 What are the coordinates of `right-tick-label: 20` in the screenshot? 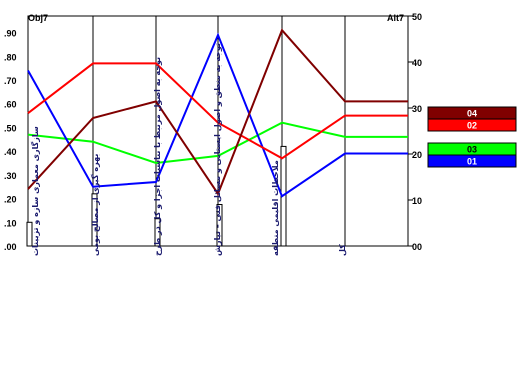 It's located at (417, 155).